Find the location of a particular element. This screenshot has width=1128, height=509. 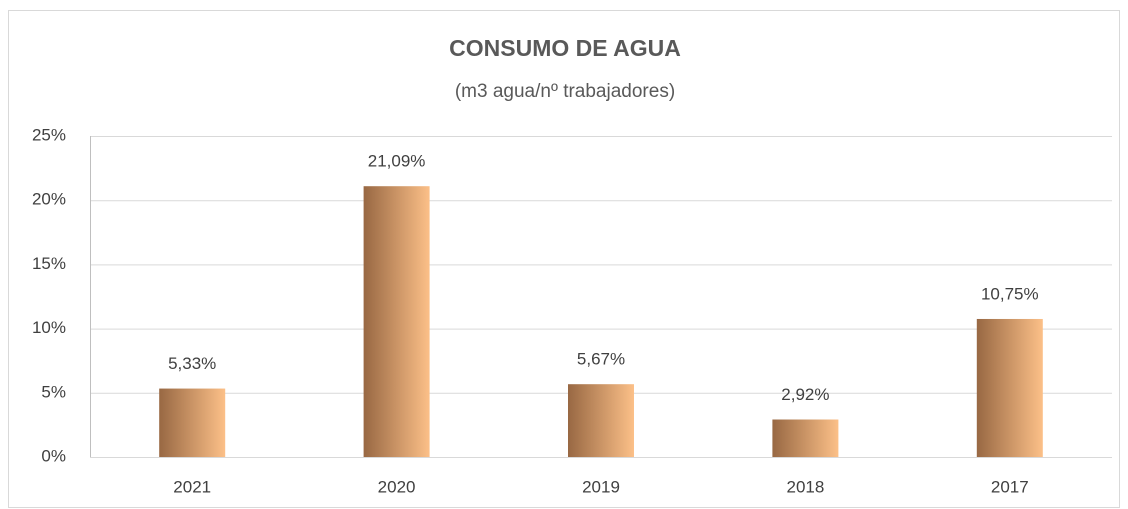

data-label: 2,92% is located at coordinates (805, 394).